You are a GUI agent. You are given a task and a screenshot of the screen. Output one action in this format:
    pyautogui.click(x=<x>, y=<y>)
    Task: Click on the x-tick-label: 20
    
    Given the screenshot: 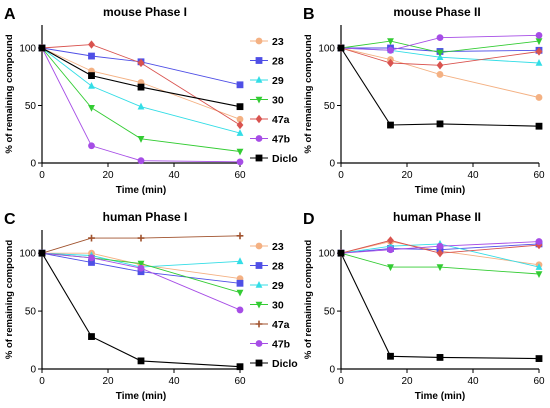 What is the action you would take?
    pyautogui.click(x=407, y=381)
    